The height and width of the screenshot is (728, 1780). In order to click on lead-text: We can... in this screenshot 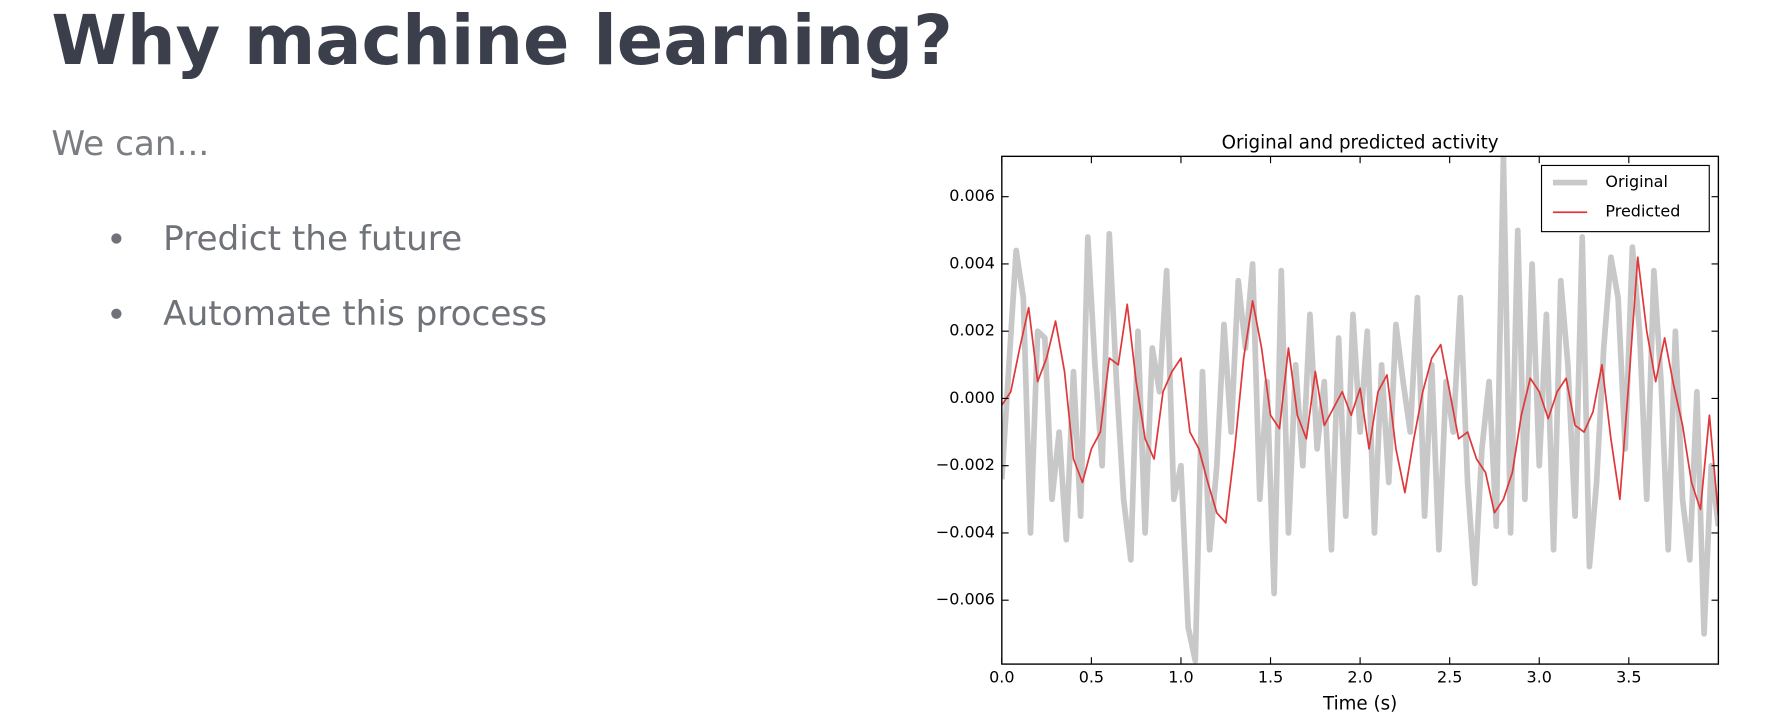, I will do `click(130, 144)`.